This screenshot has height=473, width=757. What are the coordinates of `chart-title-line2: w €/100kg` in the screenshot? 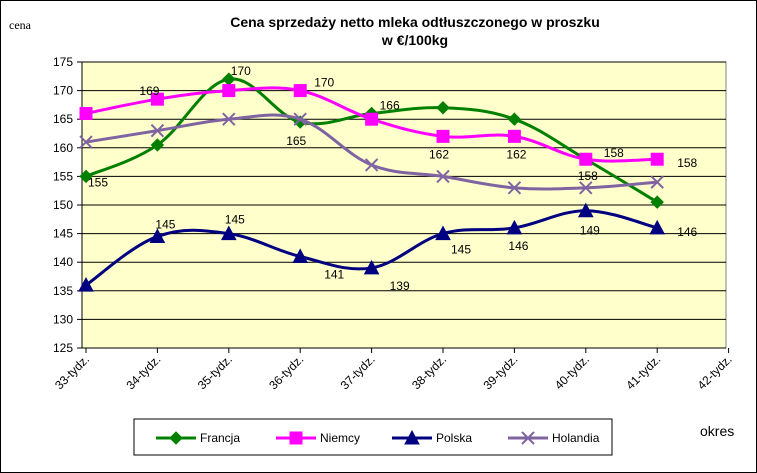 It's located at (414, 40).